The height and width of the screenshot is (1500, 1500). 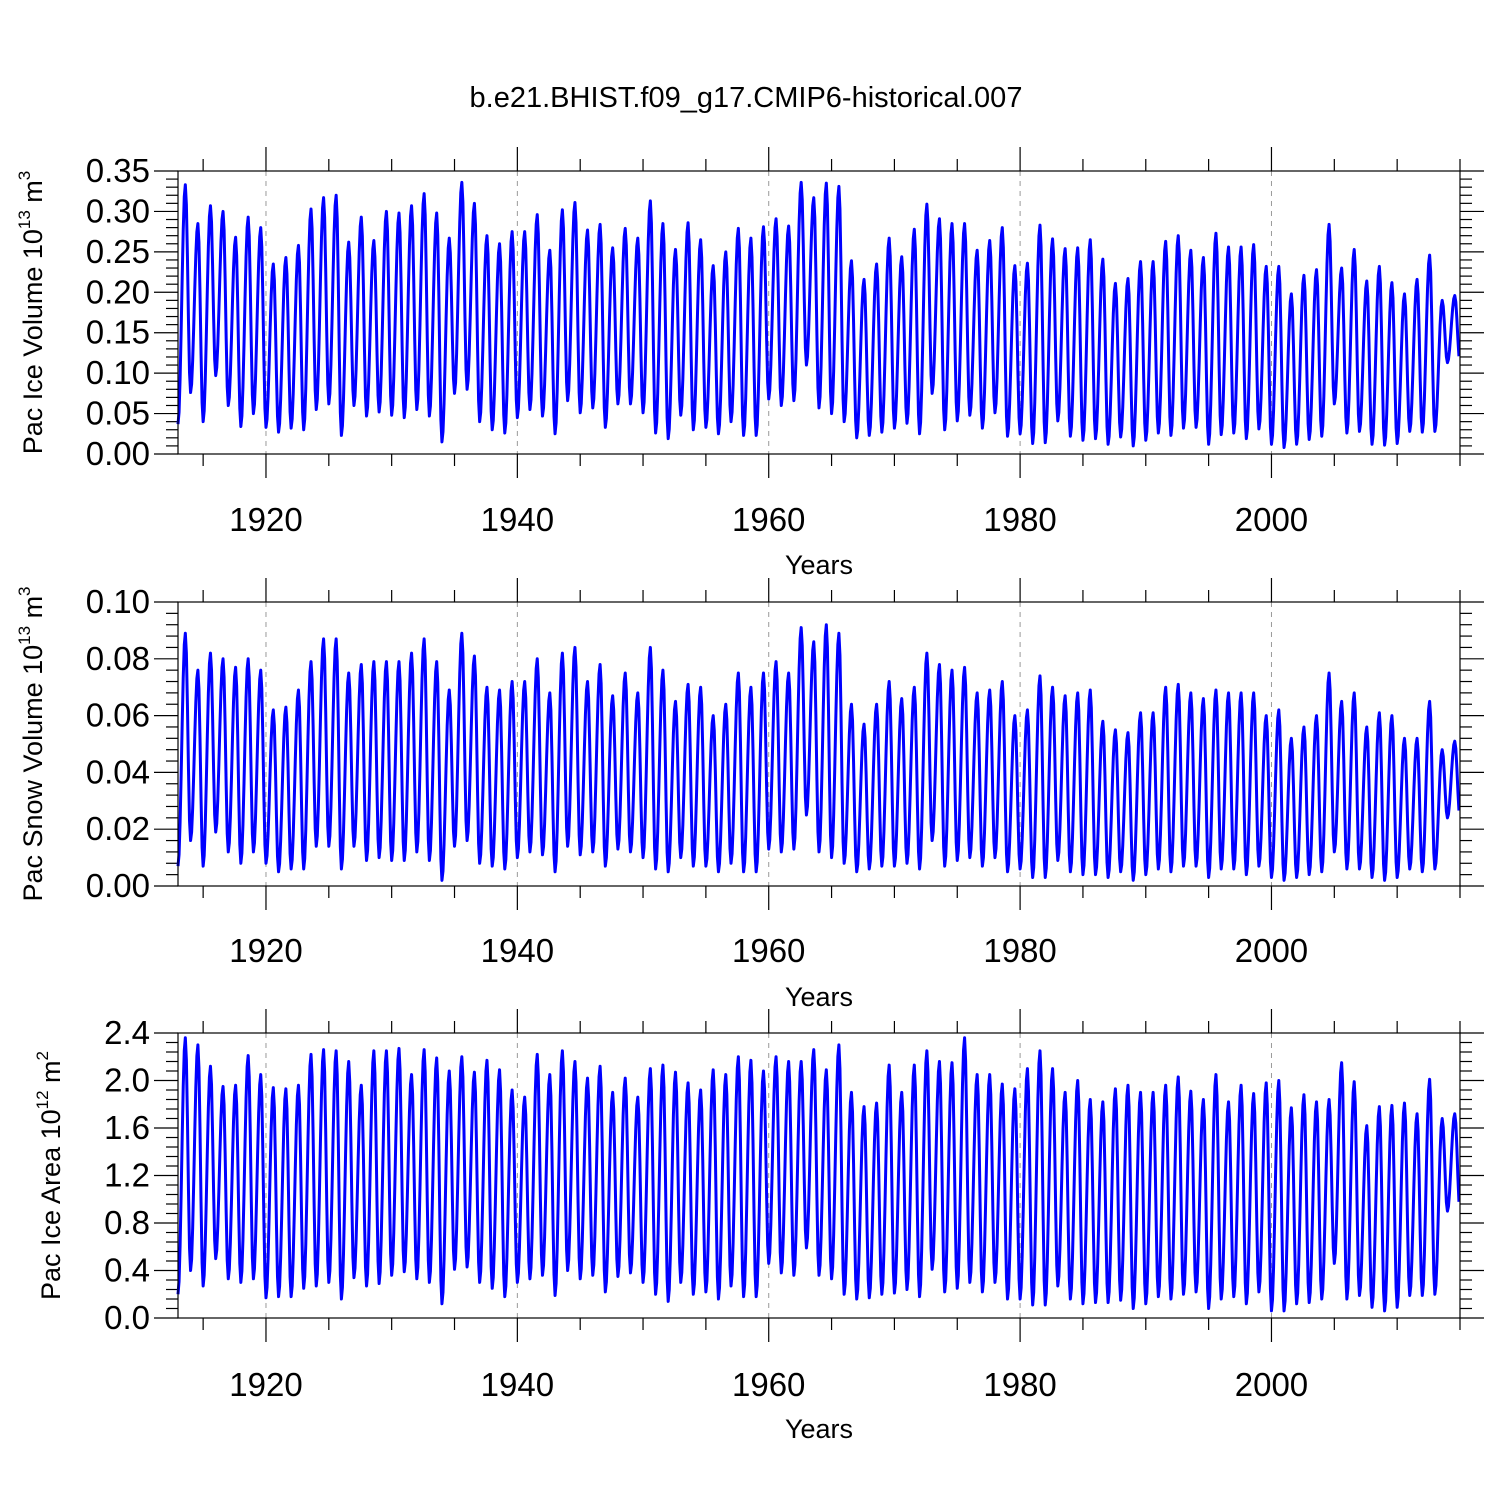 What do you see at coordinates (127, 1127) in the screenshot?
I see `y-tick-label: 1.6` at bounding box center [127, 1127].